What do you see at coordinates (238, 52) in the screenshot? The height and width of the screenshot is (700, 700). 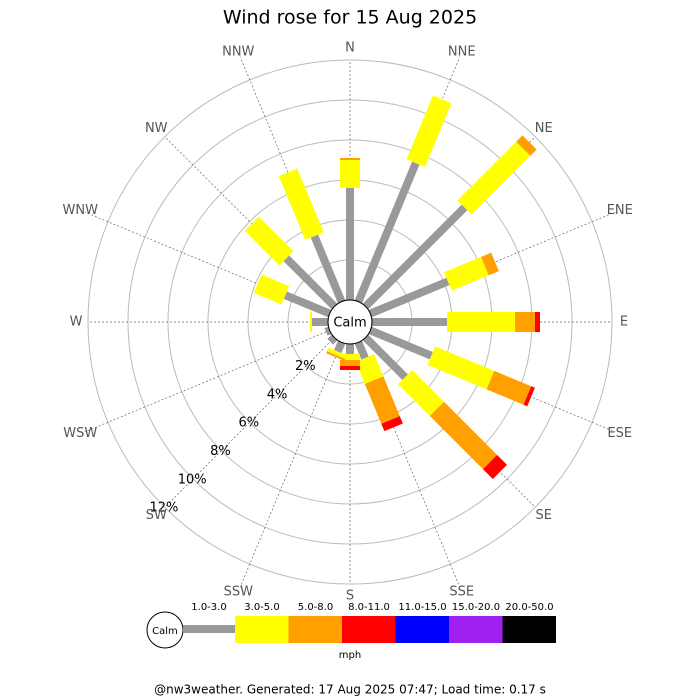 I see `direction-label: NNW` at bounding box center [238, 52].